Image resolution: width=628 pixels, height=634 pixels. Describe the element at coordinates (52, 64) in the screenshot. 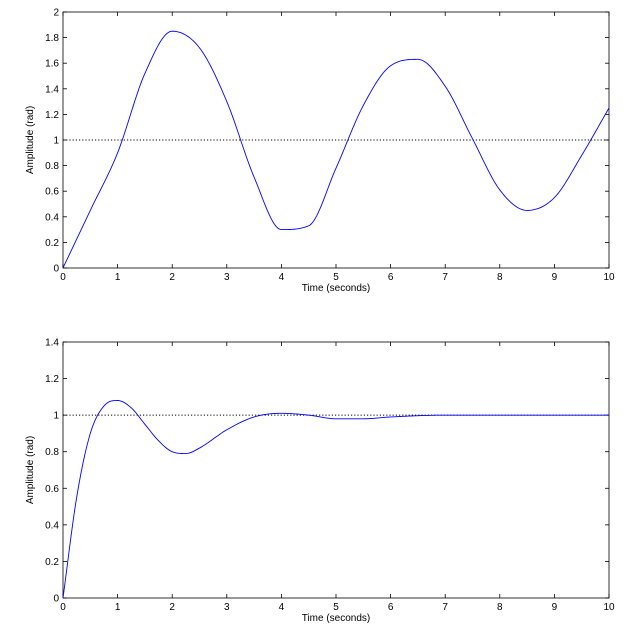

I see `y-tick-label: 1.6` at that location.